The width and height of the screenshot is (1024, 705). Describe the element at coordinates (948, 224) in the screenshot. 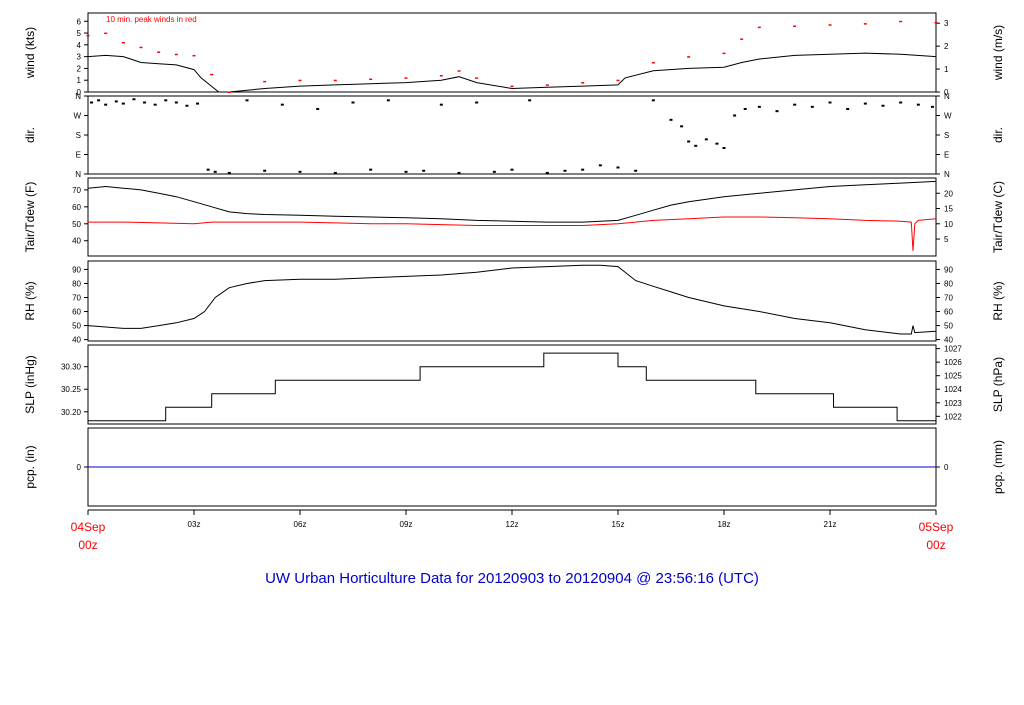

I see `temp-ytick-label-right: 10` at that location.